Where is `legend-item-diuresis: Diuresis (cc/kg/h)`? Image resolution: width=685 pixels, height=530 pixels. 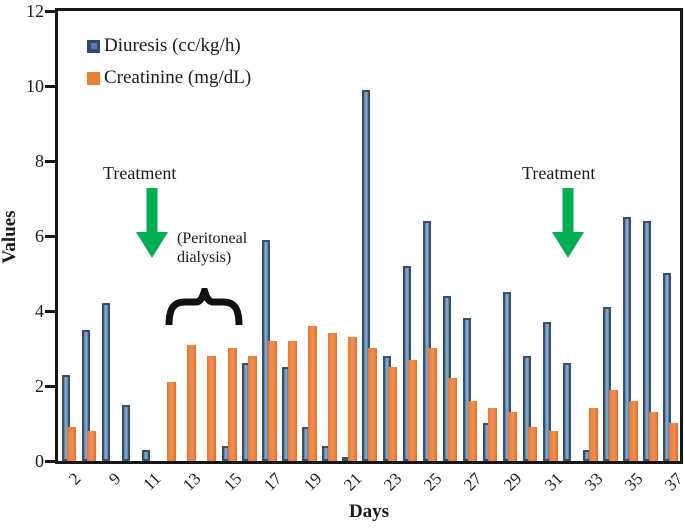
legend-item-diuresis: Diuresis (cc/kg/h) is located at coordinates (169, 46).